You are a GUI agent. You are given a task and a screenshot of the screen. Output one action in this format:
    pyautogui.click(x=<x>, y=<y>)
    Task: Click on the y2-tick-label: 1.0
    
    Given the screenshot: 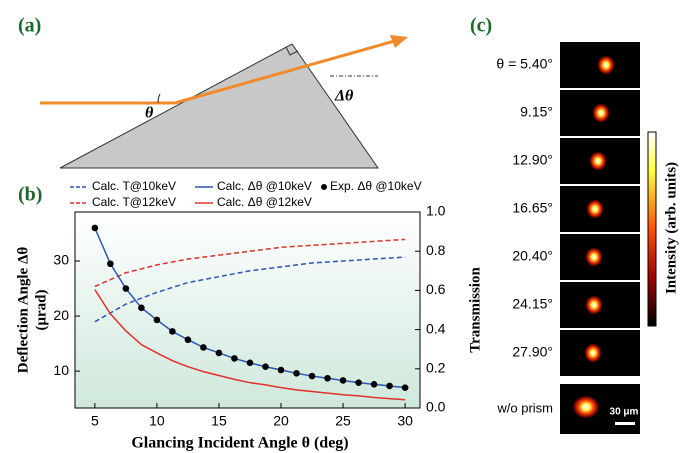 What is the action you would take?
    pyautogui.click(x=436, y=211)
    